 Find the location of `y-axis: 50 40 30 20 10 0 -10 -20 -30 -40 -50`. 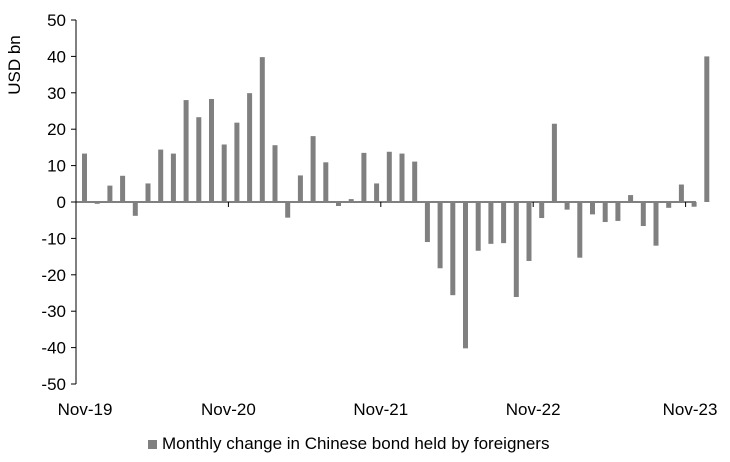

y-axis: 50 40 30 20 10 0 -10 -20 -30 -40 -50 is located at coordinates (59, 202).